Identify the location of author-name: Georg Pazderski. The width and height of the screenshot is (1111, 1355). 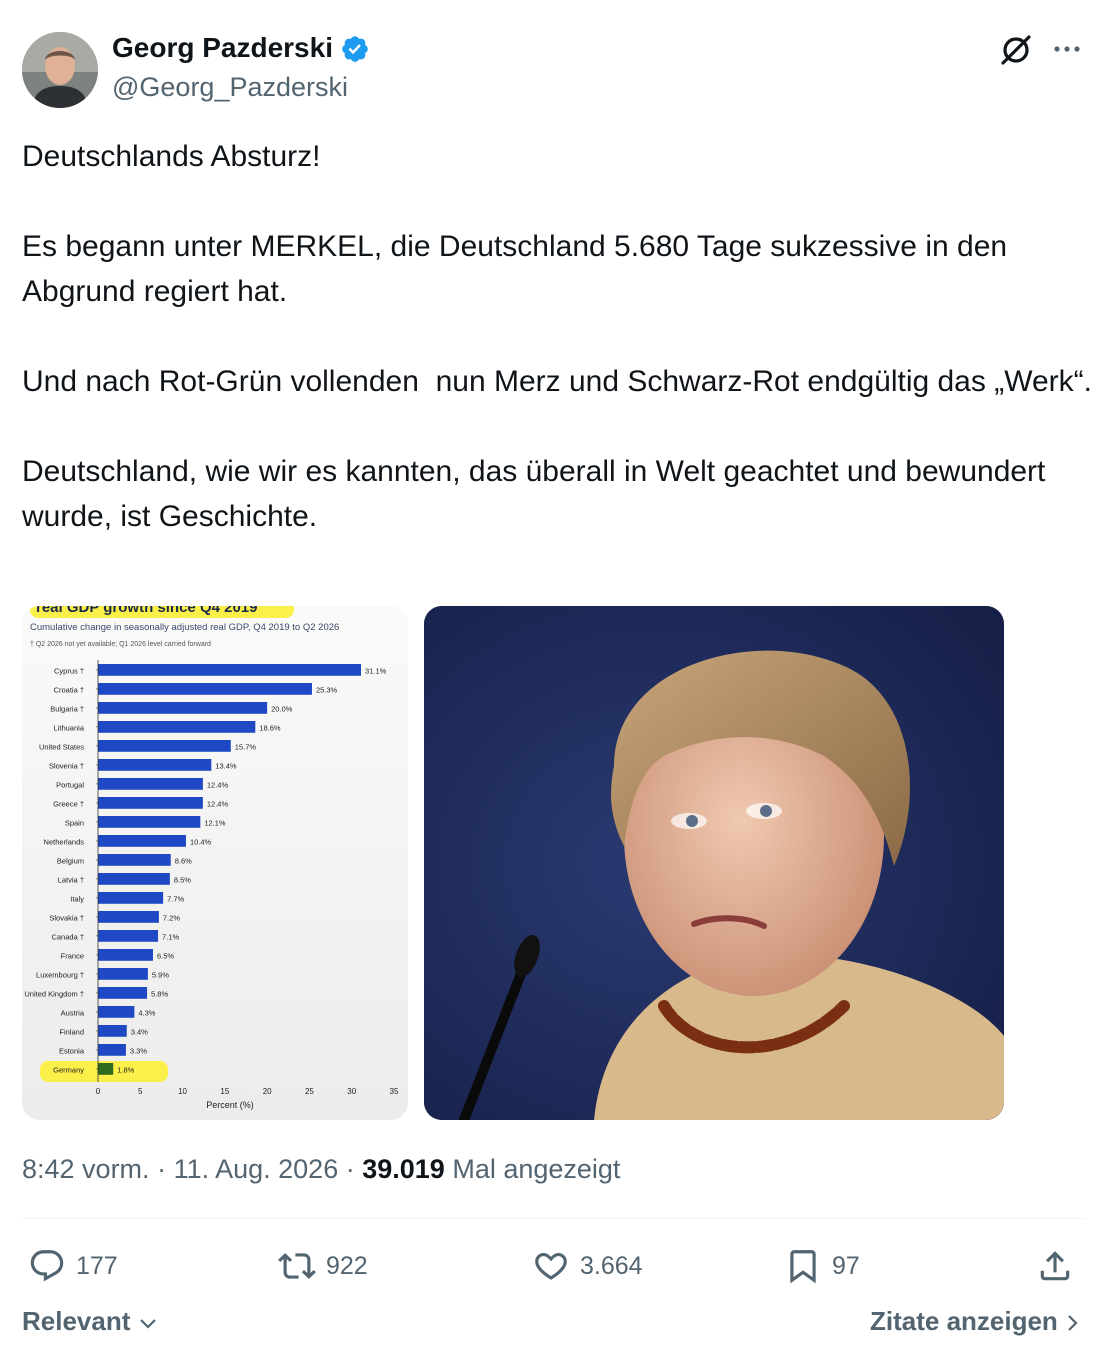
(222, 47).